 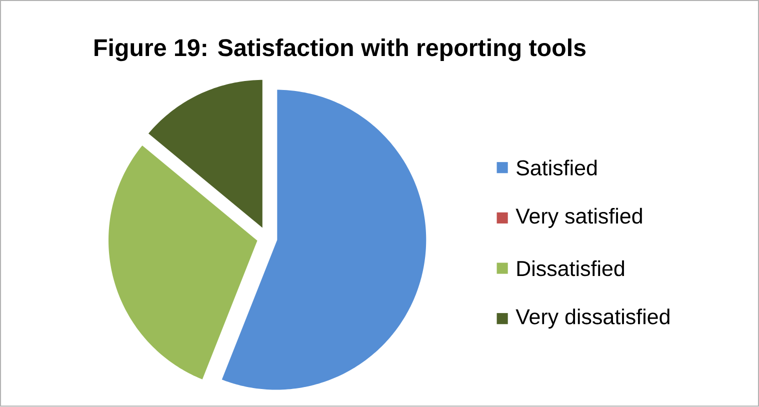 I want to click on legend-label: Very satisfied, so click(x=579, y=218).